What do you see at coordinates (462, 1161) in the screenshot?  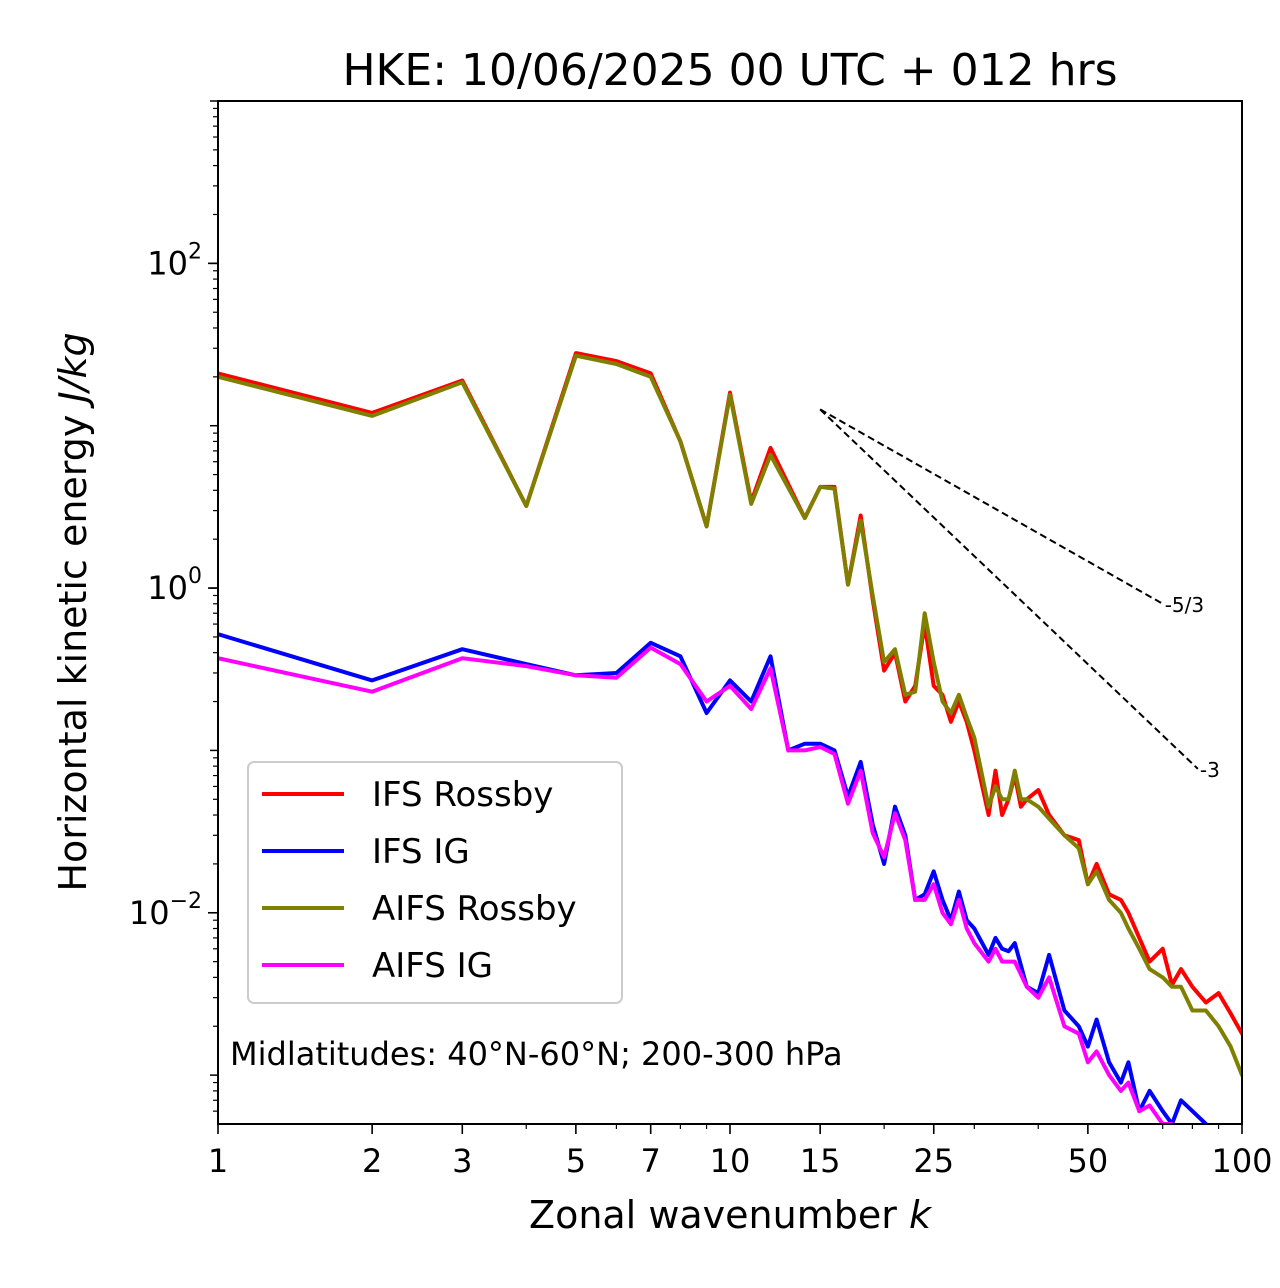 I see `x-tick-label: 3` at bounding box center [462, 1161].